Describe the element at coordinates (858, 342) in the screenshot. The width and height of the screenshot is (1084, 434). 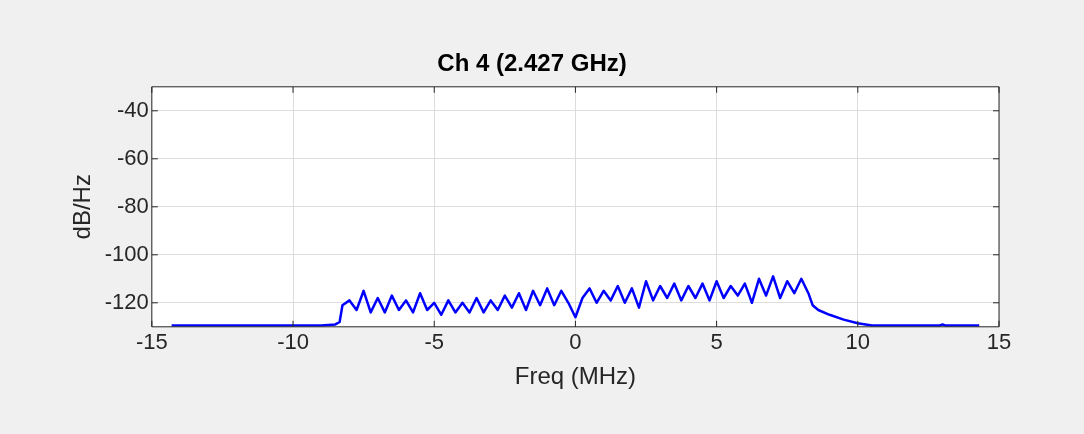
I see `x-tick-label: 10` at that location.